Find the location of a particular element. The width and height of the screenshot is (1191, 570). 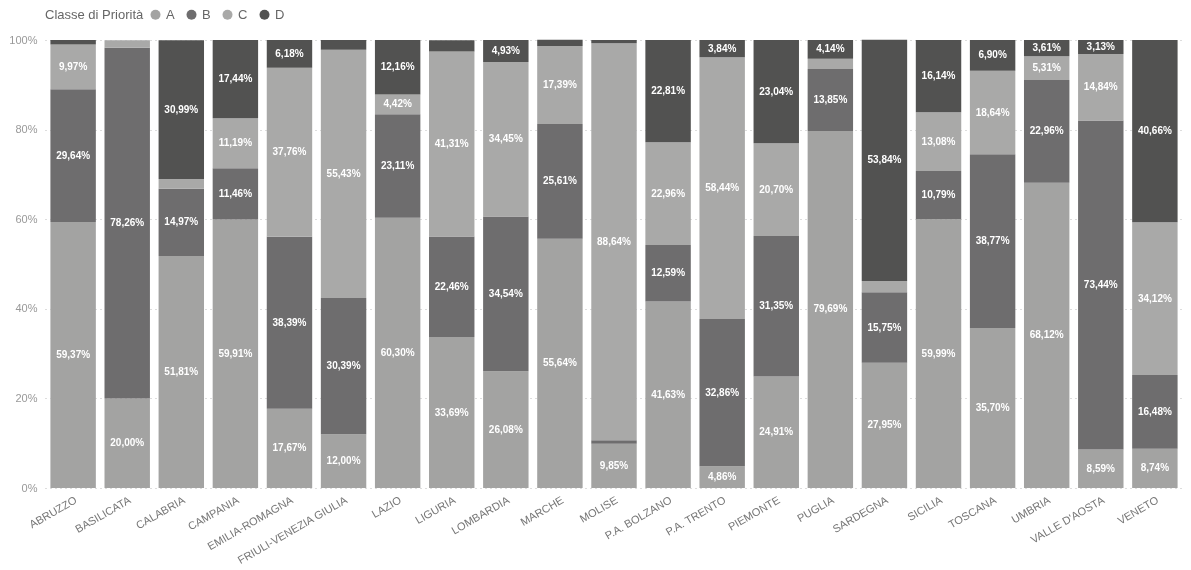

data-label: 15,75% is located at coordinates (884, 327).